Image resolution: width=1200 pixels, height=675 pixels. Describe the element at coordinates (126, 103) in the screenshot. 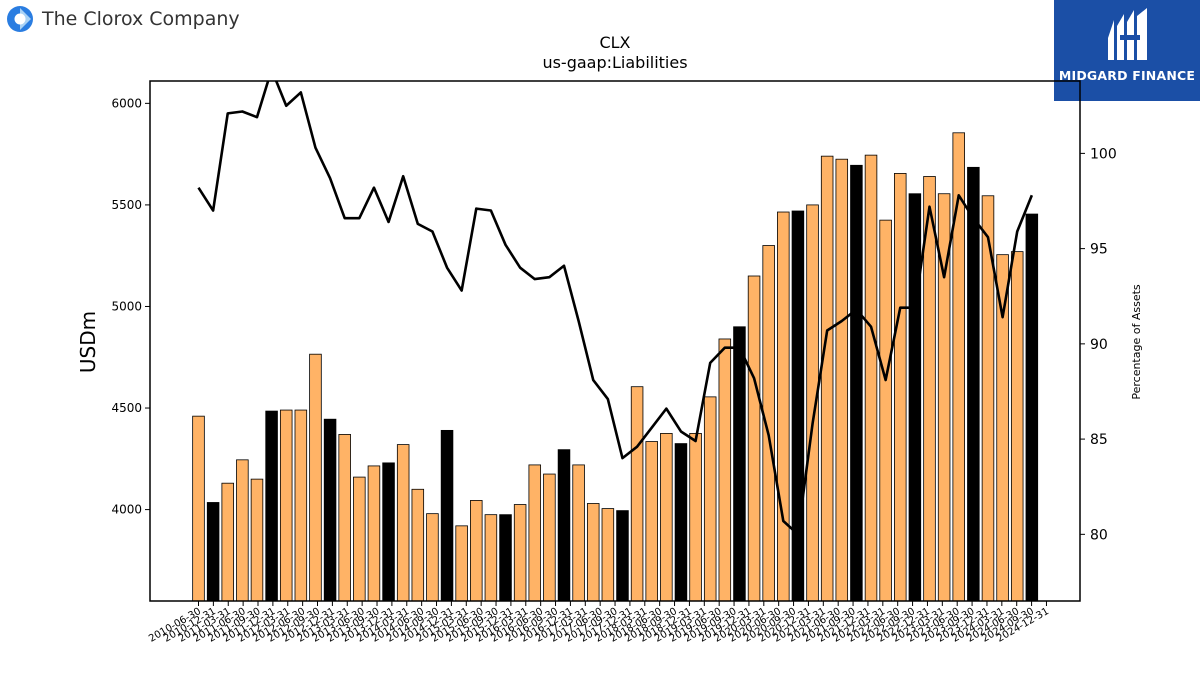

I see `y-tick-label: 6000` at that location.